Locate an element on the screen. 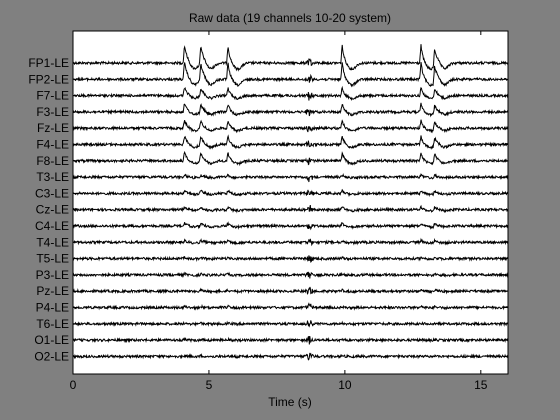 The image size is (560, 420). x-tick-label: 15 is located at coordinates (481, 385).